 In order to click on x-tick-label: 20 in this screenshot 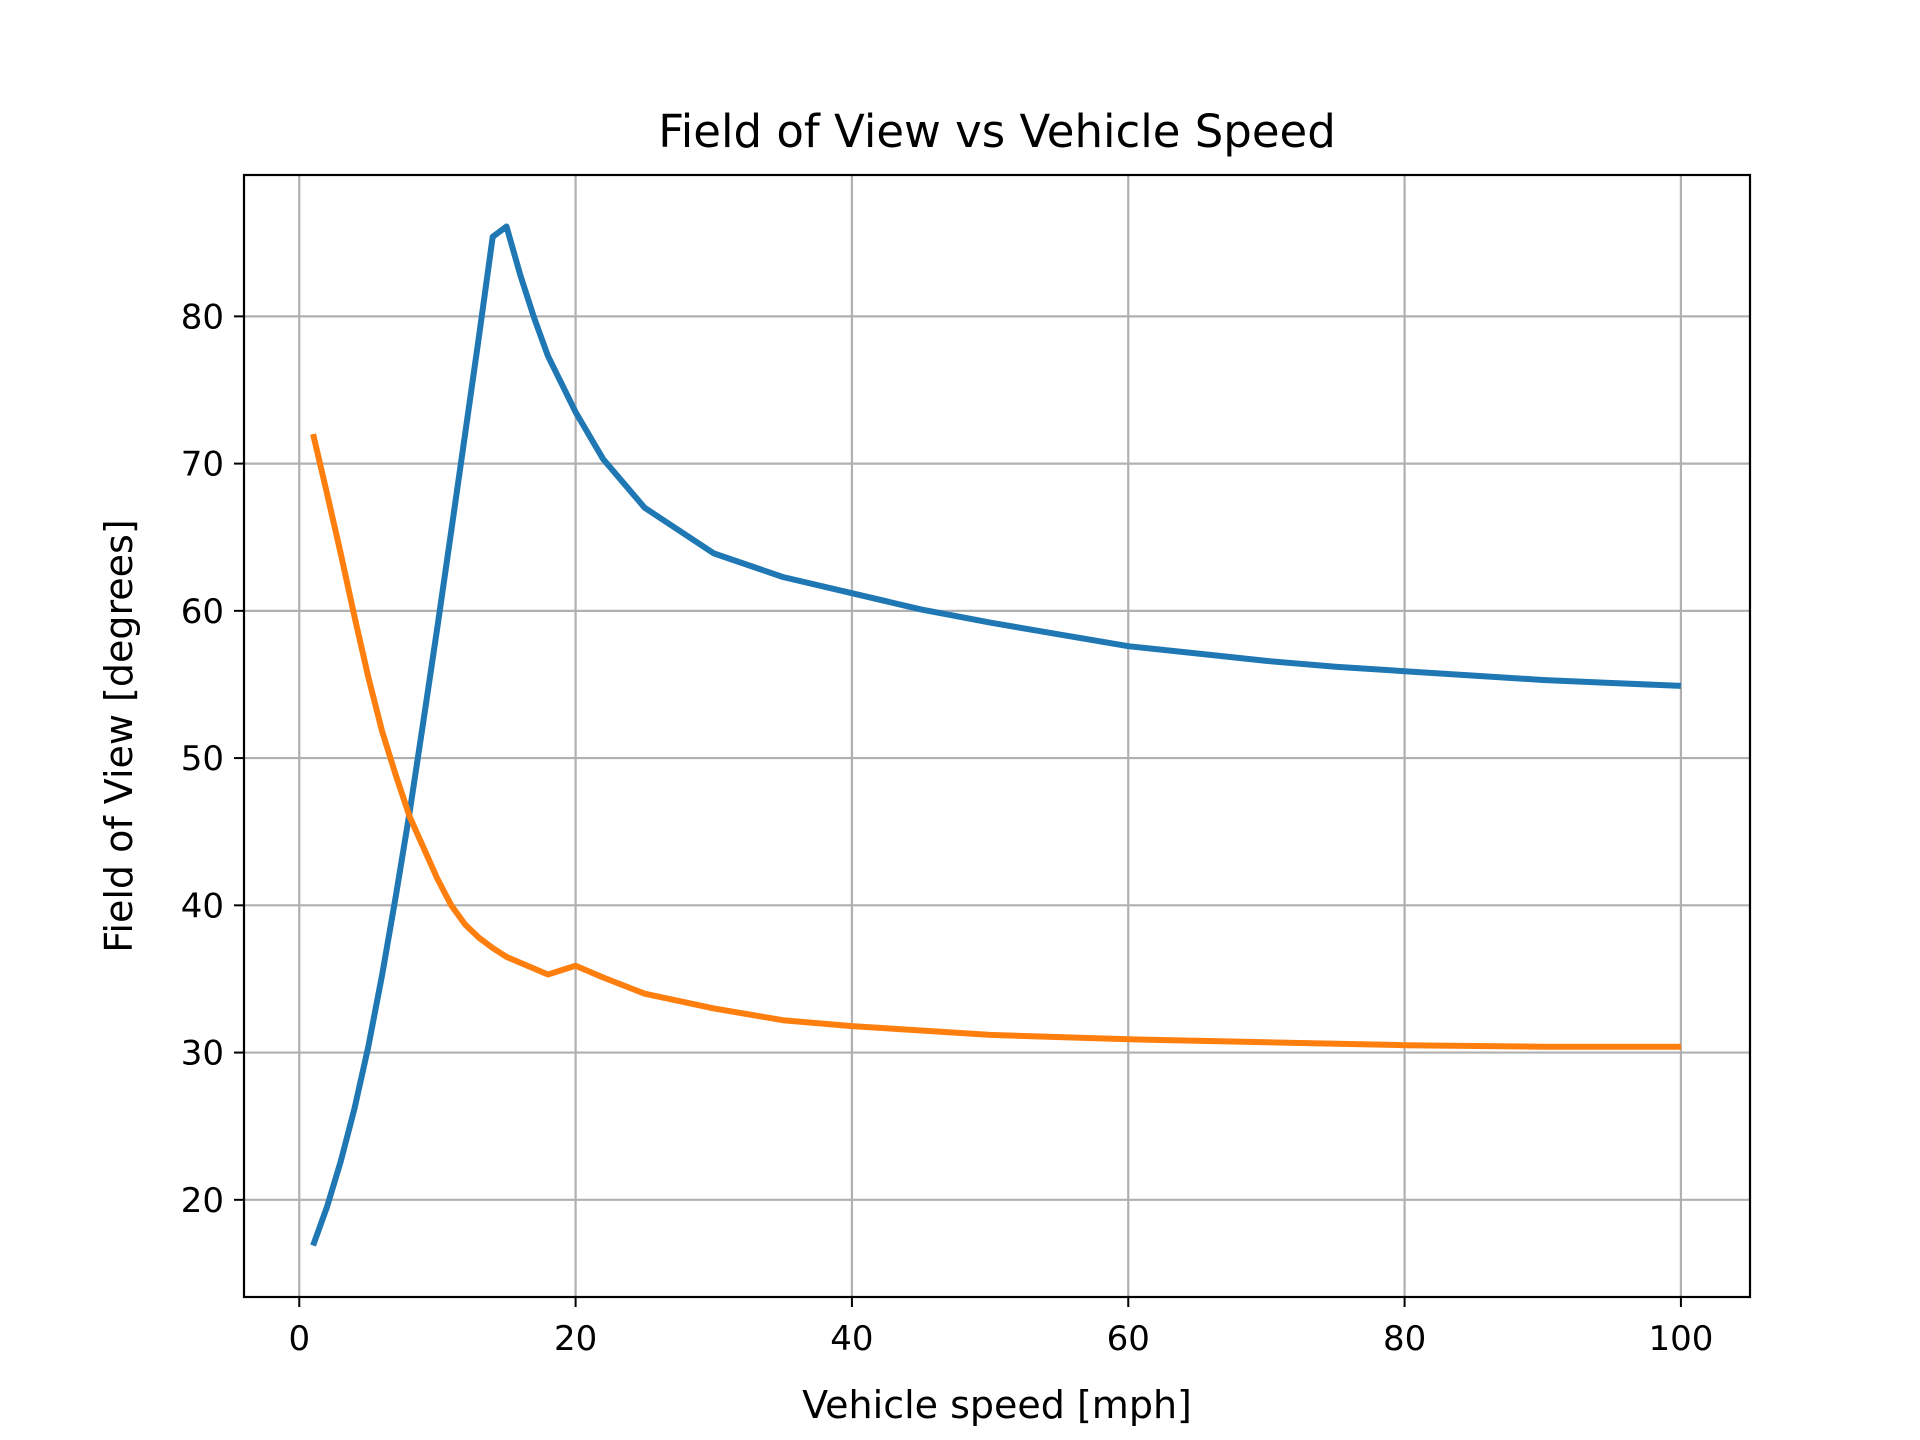, I will do `click(575, 1339)`.